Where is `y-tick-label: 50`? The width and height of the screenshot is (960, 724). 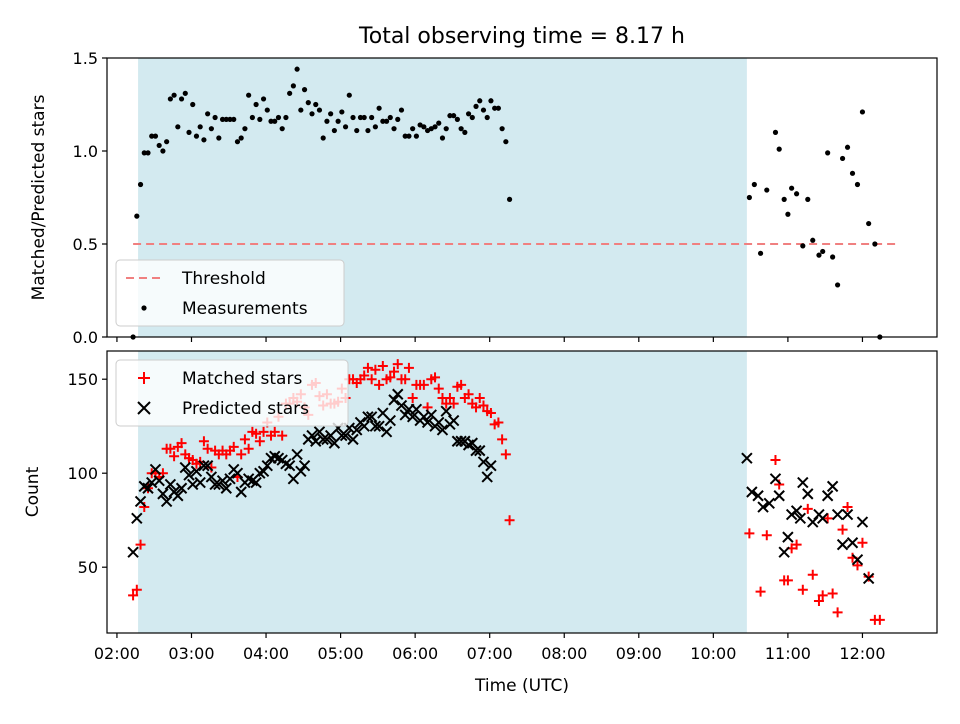
y-tick-label: 50 is located at coordinates (88, 567).